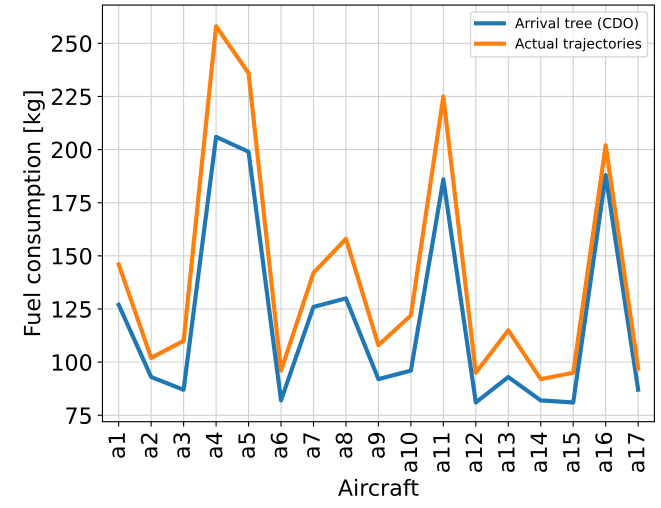 Image resolution: width=661 pixels, height=508 pixels. I want to click on x-tick-label: a15, so click(571, 452).